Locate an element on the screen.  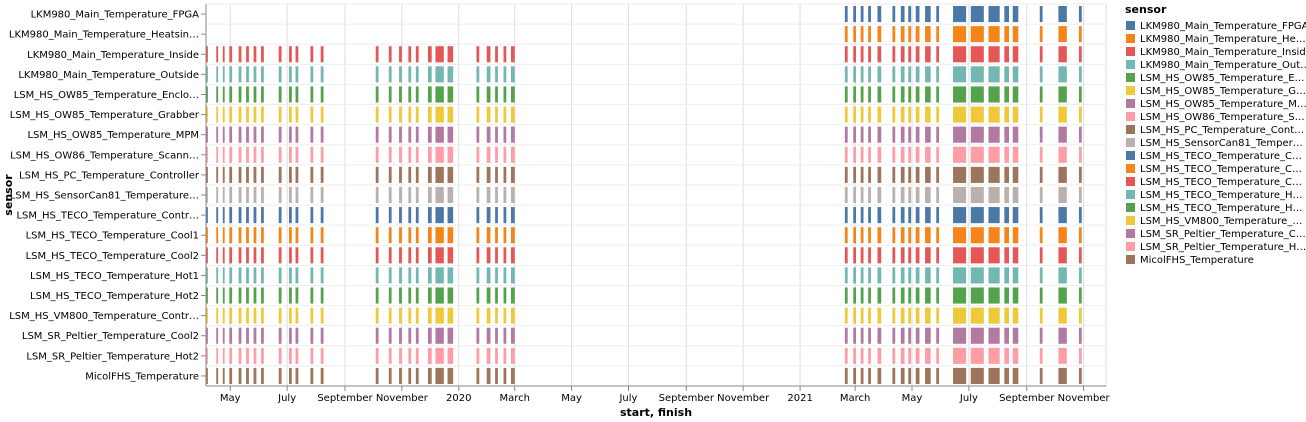
x-tick-label: November is located at coordinates (402, 398).